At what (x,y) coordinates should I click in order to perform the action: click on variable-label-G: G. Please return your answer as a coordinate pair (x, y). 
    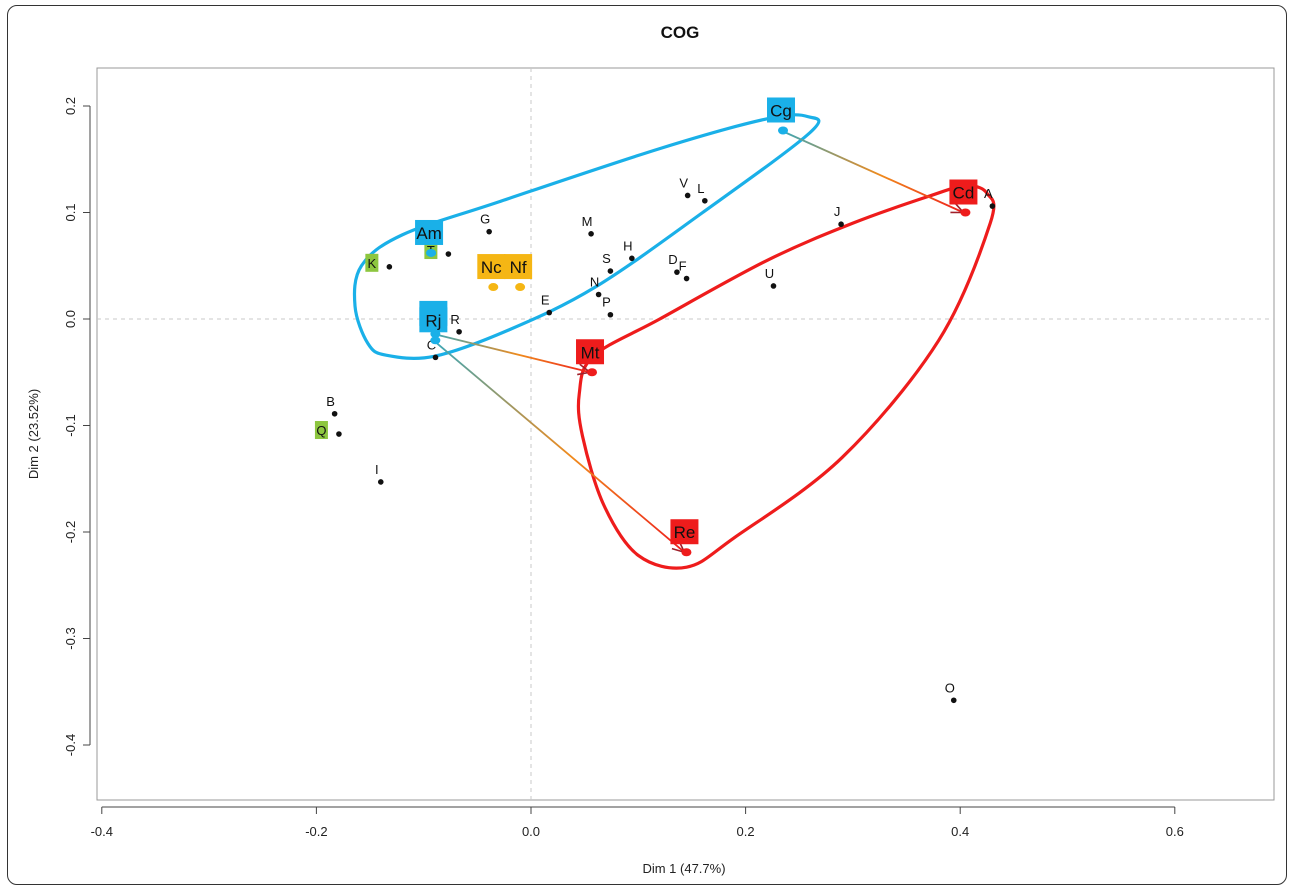
    Looking at the image, I should click on (485, 219).